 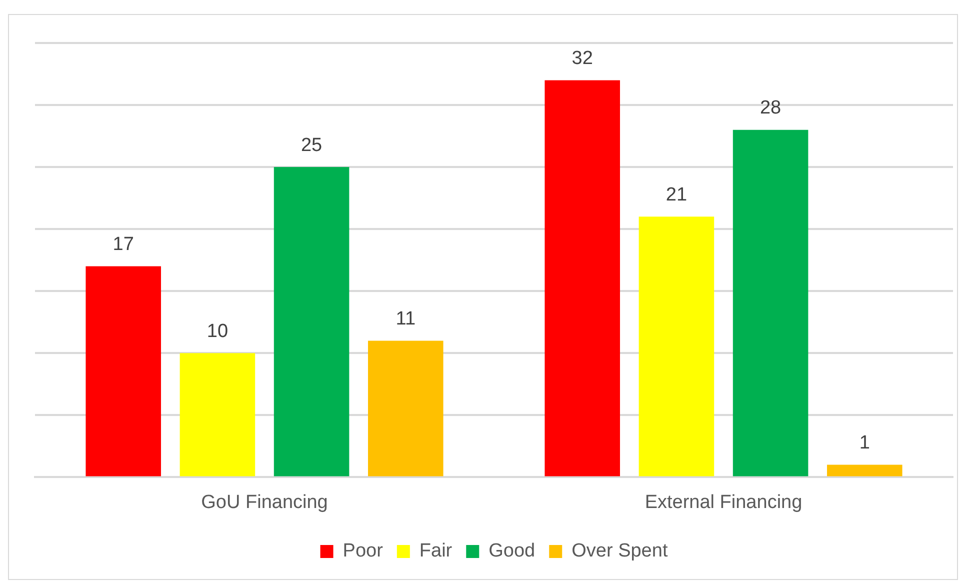 What do you see at coordinates (264, 502) in the screenshot?
I see `x-tick-label: GoU Financing` at bounding box center [264, 502].